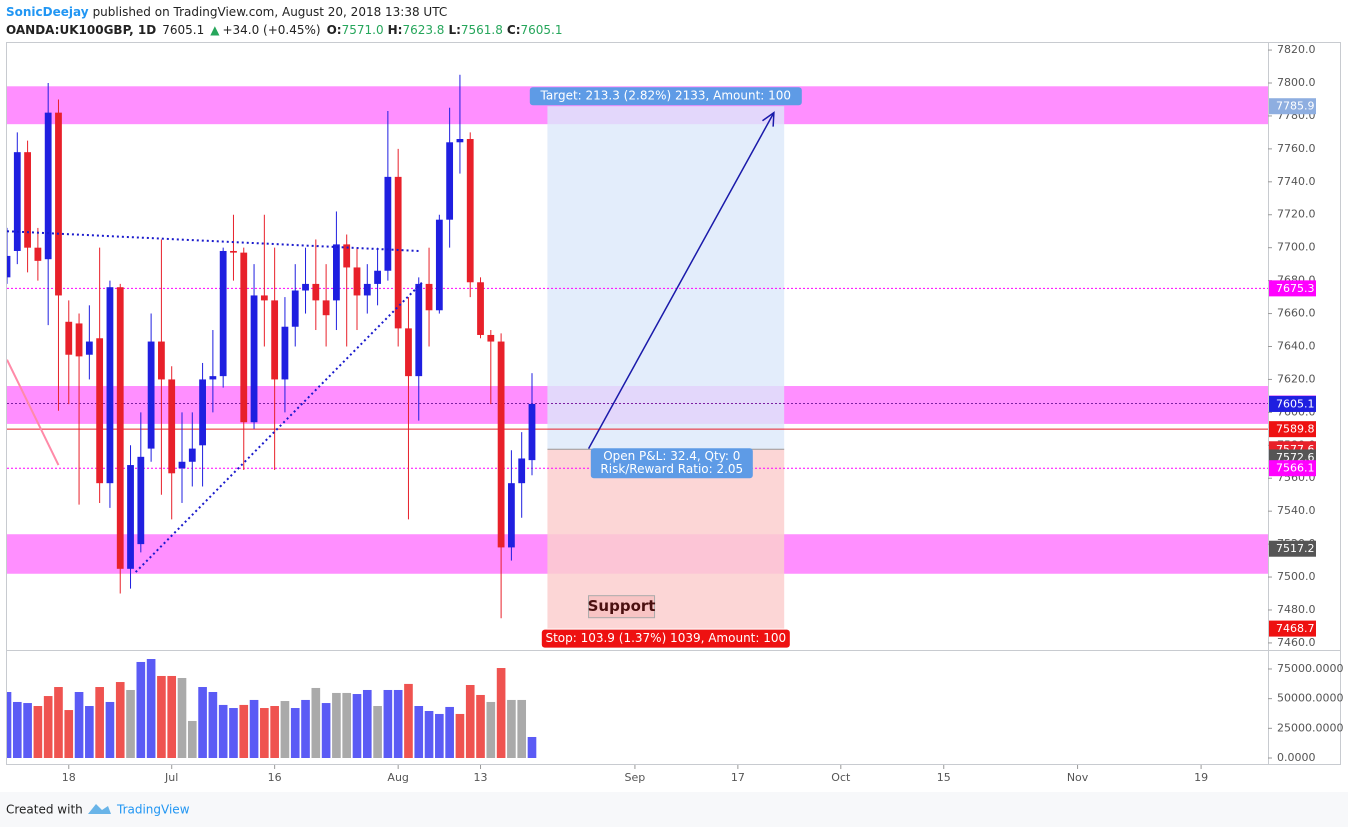  I want to click on loss-area, so click(666, 539).